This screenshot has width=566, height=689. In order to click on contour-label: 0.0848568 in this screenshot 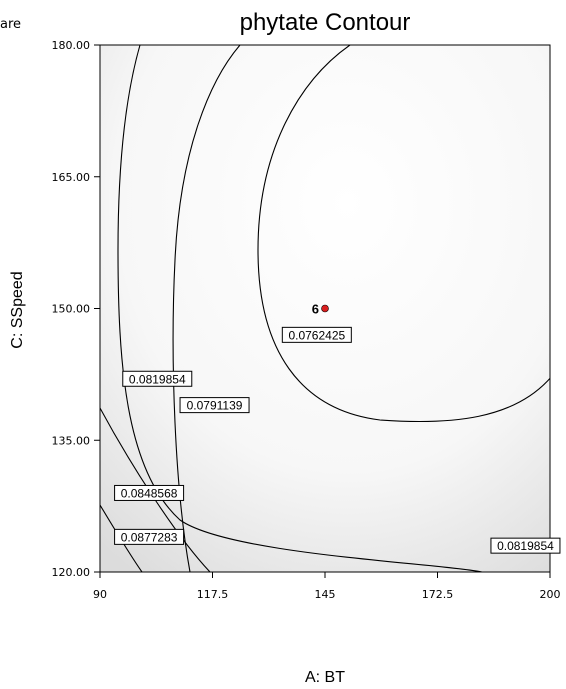, I will do `click(149, 493)`.